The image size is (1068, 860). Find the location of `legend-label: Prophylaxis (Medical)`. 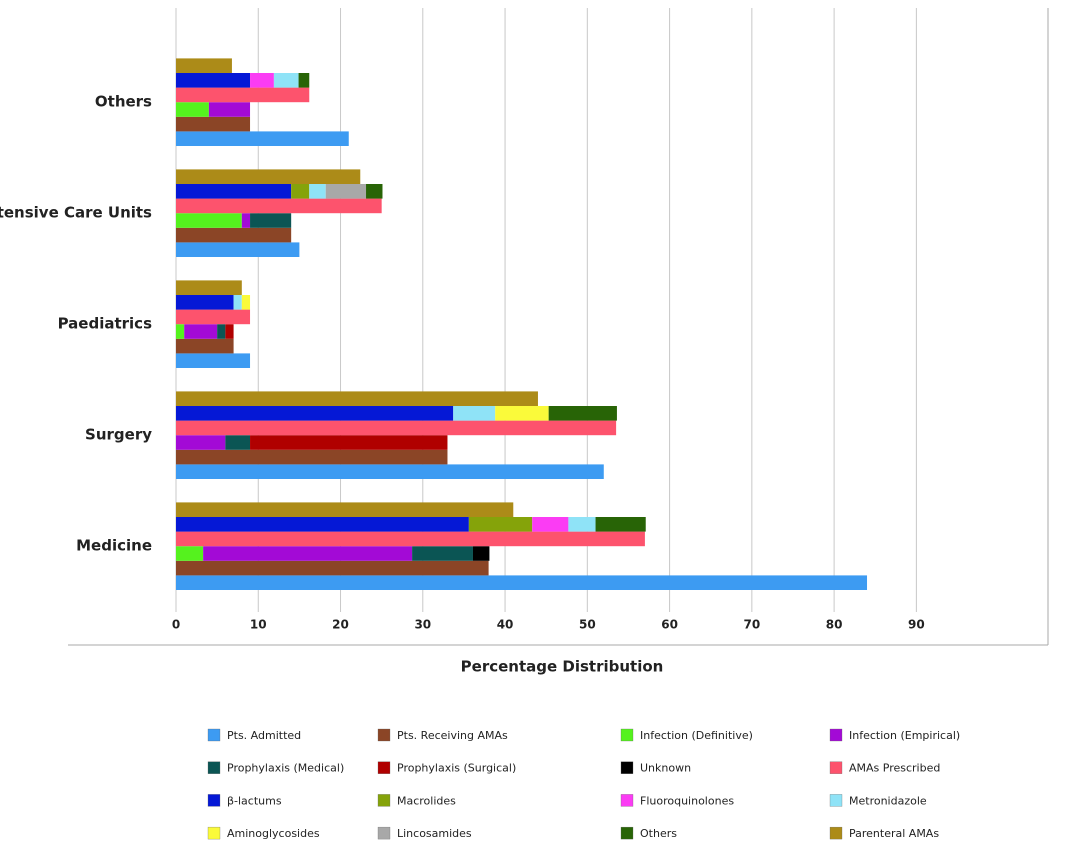

legend-label: Prophylaxis (Medical) is located at coordinates (285, 768).